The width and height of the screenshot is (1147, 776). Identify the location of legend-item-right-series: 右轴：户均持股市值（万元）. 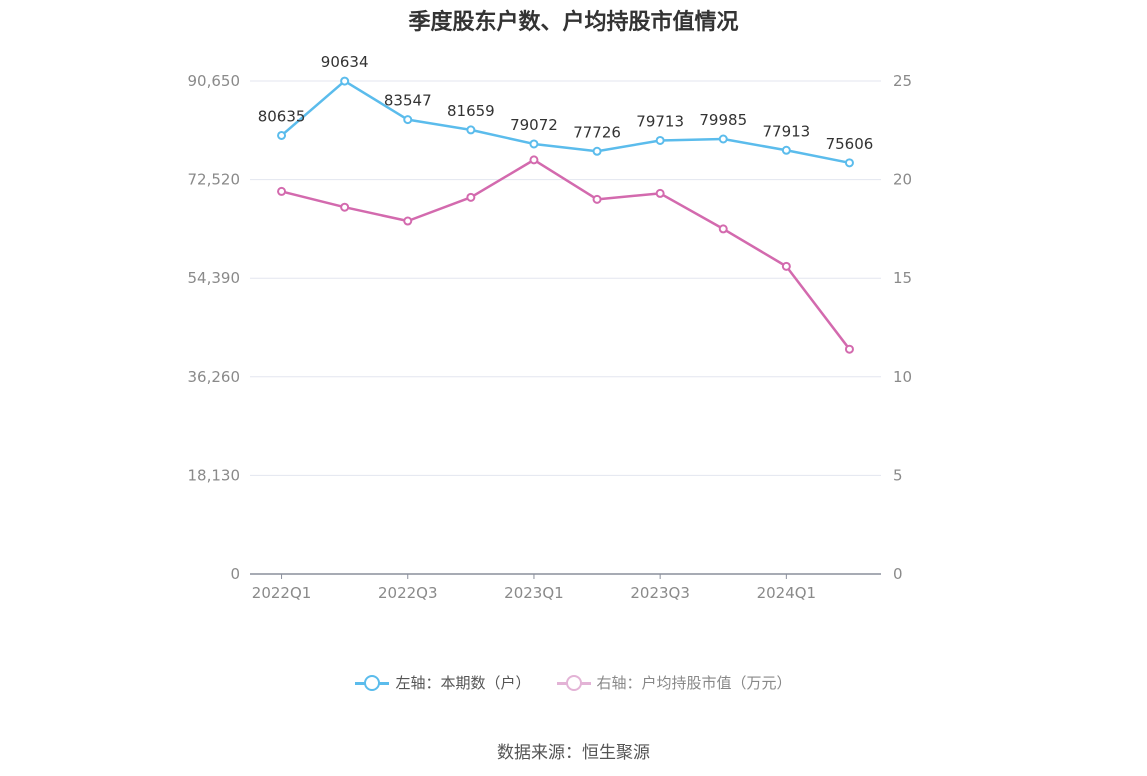
(674, 682).